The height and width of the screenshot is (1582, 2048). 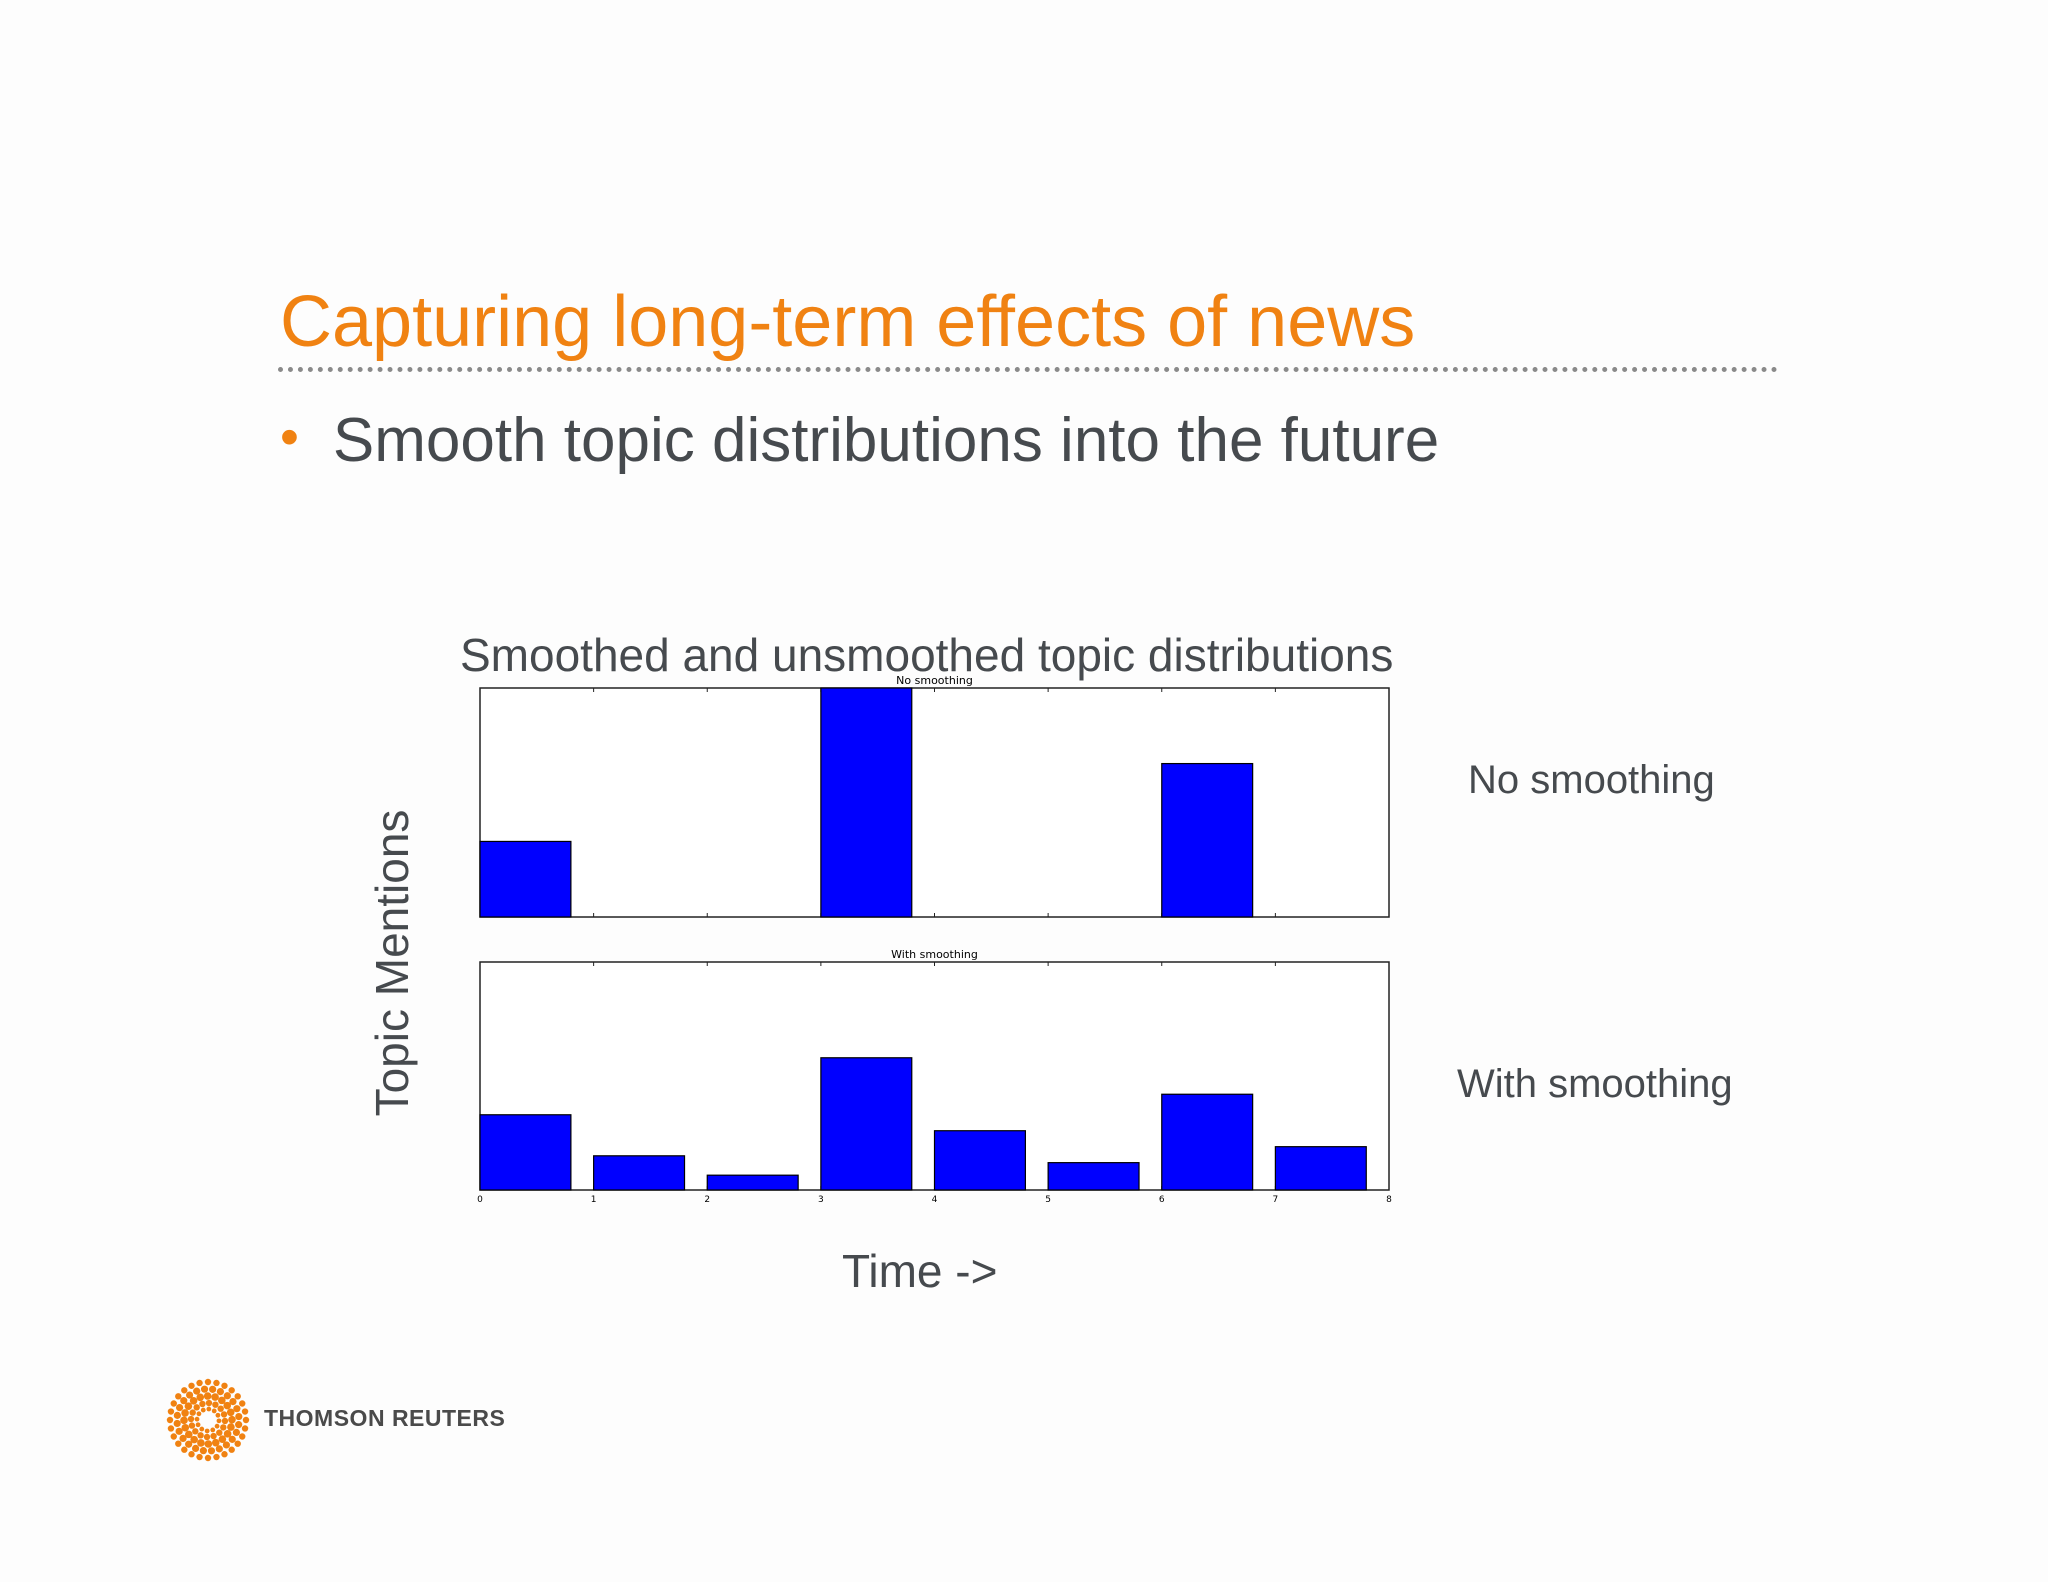 I want to click on x-tick-label: 6, so click(x=1162, y=1200).